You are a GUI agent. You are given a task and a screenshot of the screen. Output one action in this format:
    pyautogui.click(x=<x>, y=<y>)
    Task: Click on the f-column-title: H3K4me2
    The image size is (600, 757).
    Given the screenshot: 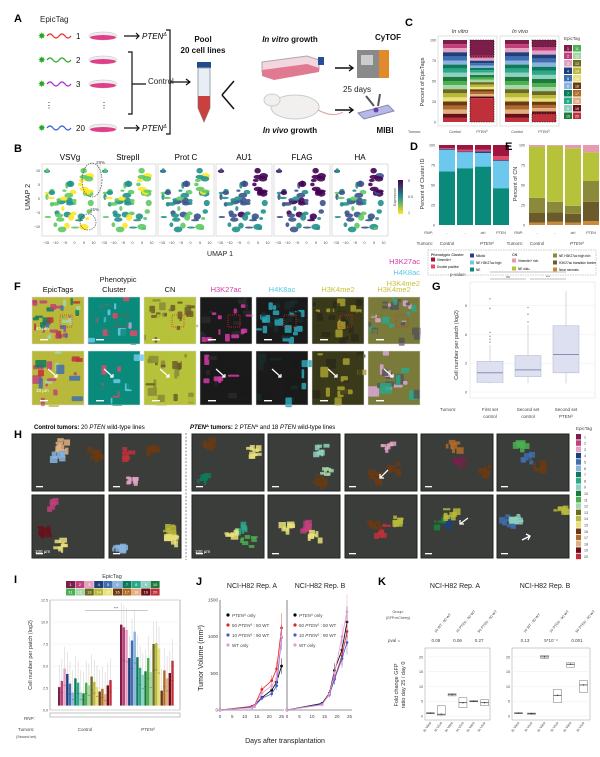 What is the action you would take?
    pyautogui.click(x=393, y=289)
    